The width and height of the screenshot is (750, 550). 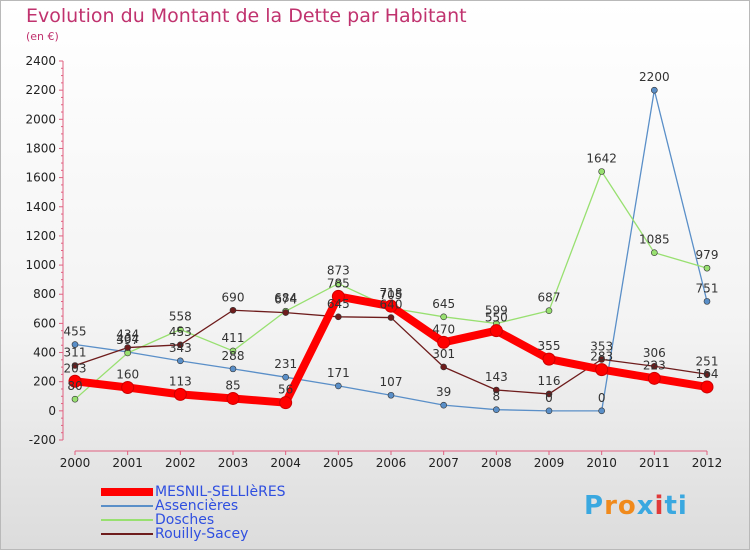 I want to click on data-label: 353, so click(x=601, y=346).